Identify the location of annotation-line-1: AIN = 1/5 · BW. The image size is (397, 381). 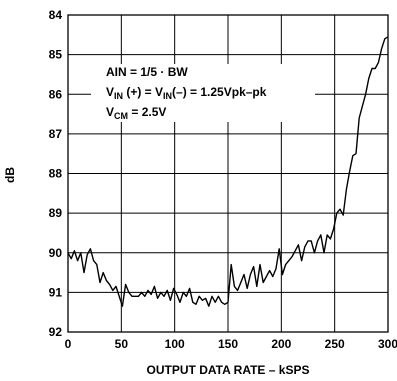
(147, 72).